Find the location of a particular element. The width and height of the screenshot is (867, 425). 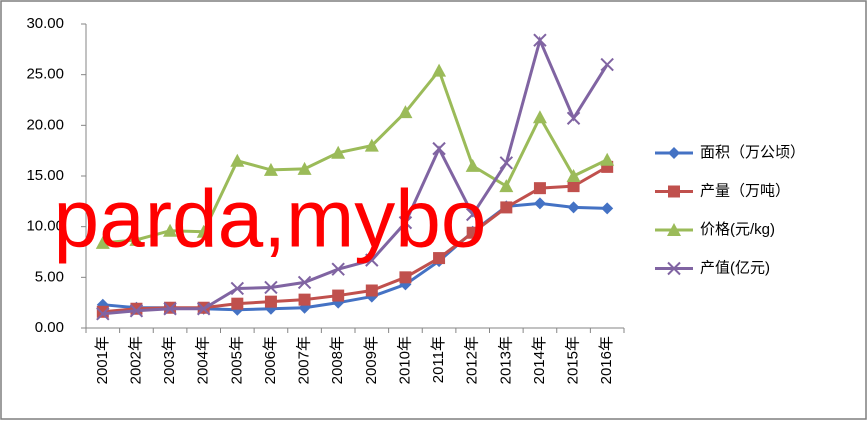

x-tick-label: 2010年 is located at coordinates (404, 360).